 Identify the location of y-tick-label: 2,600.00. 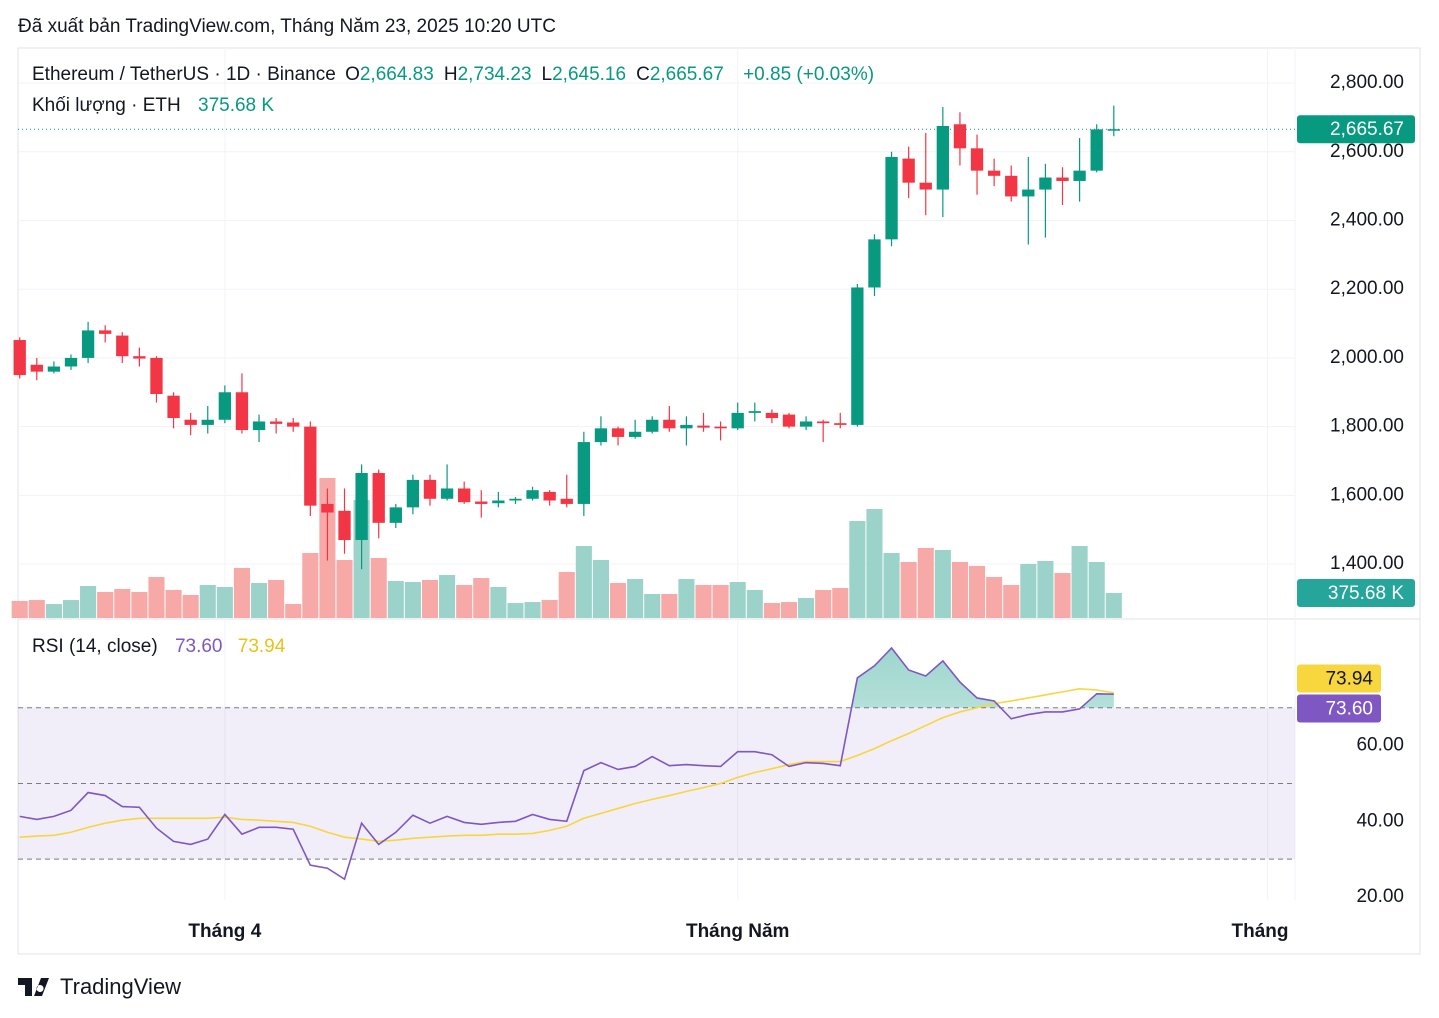
(1367, 151).